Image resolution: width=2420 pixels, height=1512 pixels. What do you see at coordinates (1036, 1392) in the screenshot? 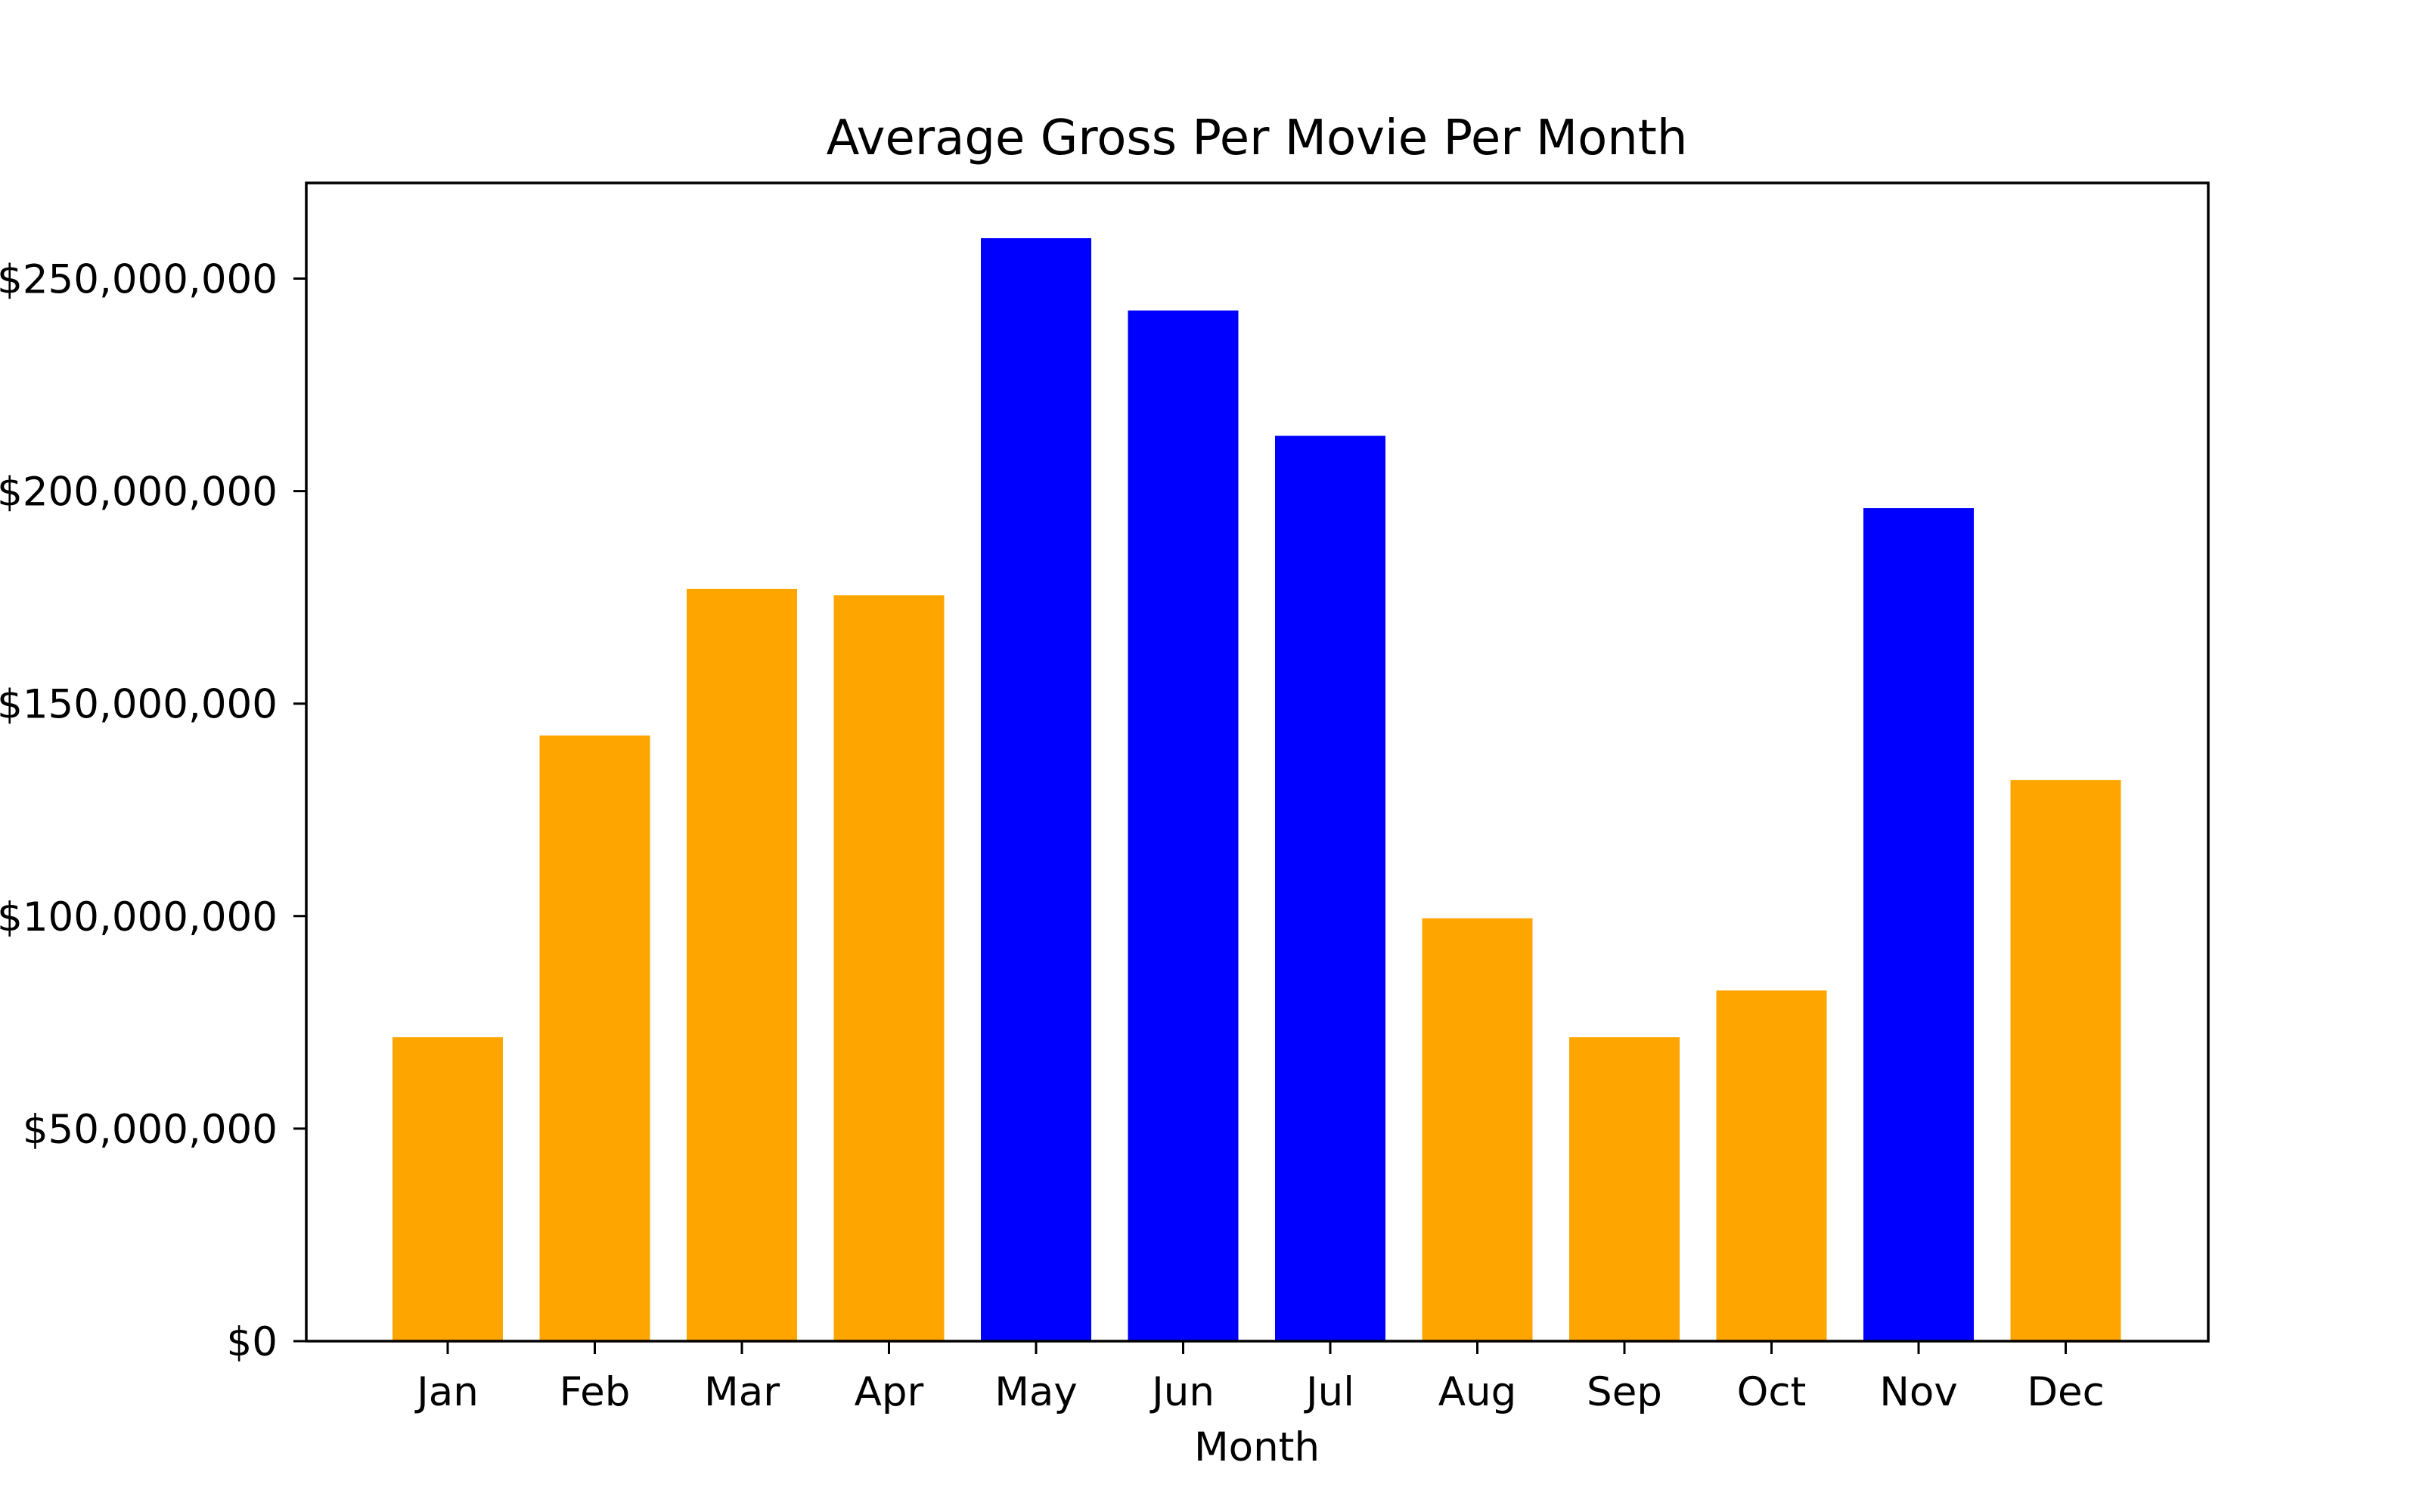
I see `x-tick-label: May` at bounding box center [1036, 1392].